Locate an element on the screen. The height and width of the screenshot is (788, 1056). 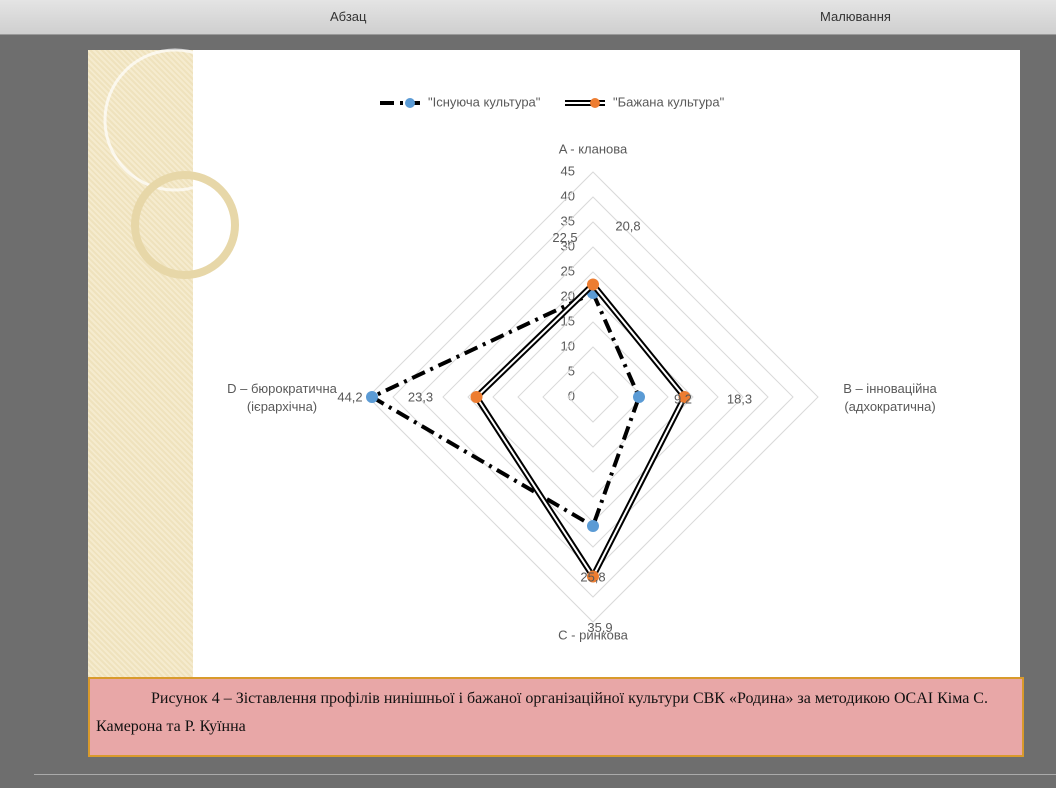
value-label: 22,5 is located at coordinates (564, 237).